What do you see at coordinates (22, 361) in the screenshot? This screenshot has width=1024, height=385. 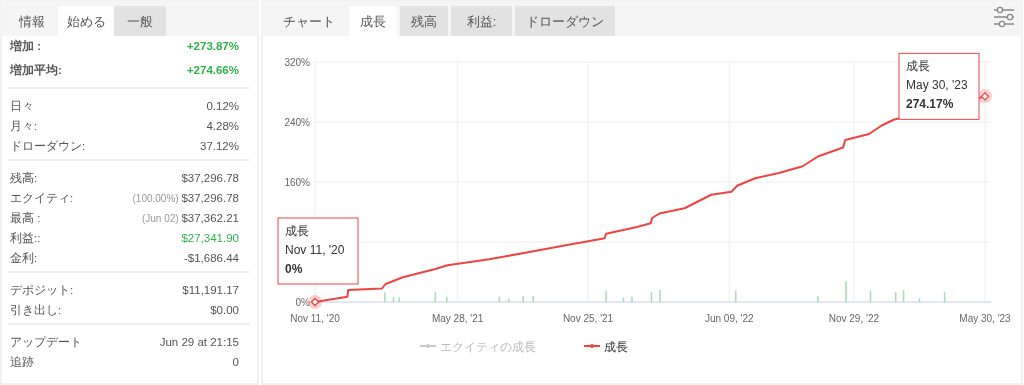 I see `text: 追跡` at bounding box center [22, 361].